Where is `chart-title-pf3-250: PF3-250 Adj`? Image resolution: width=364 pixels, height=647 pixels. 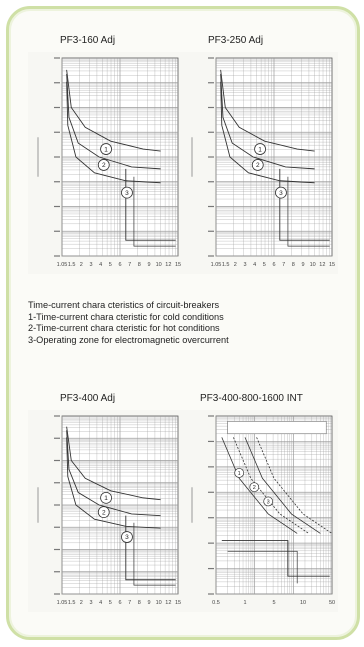 chart-title-pf3-250: PF3-250 Adj is located at coordinates (236, 40).